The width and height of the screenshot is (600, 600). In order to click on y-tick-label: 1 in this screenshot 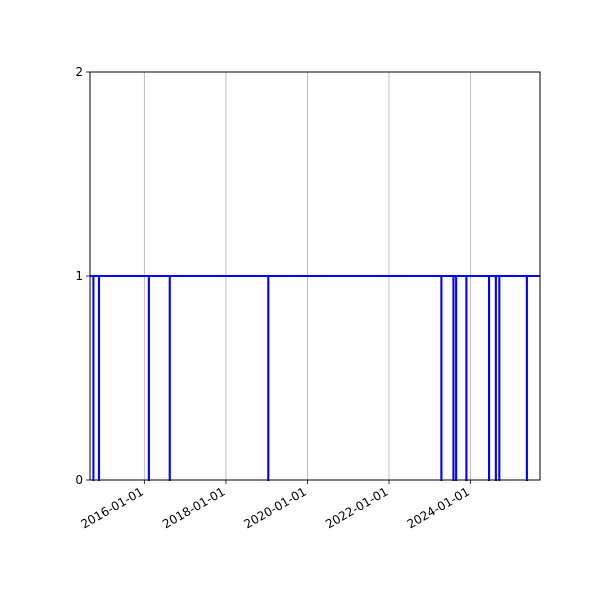, I will do `click(79, 276)`.